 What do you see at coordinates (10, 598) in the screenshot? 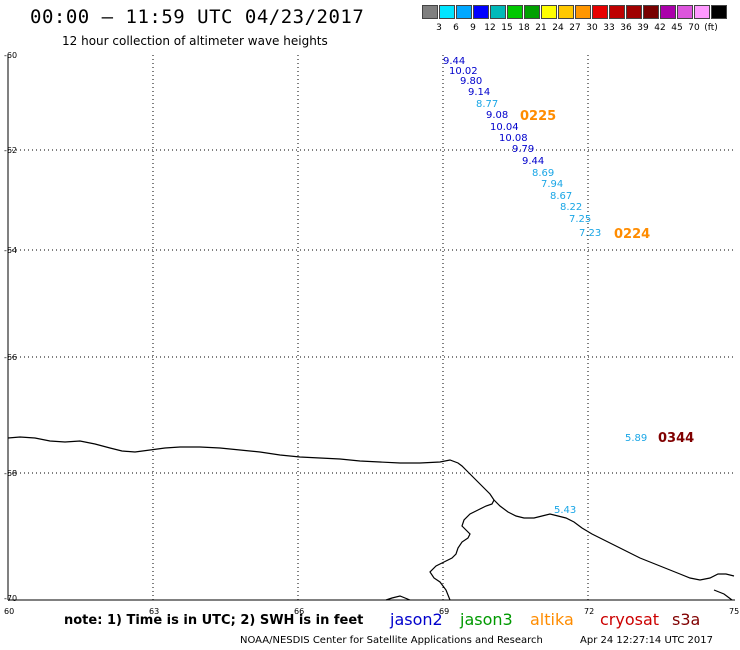
I see `latitude-label: -70` at bounding box center [10, 598].